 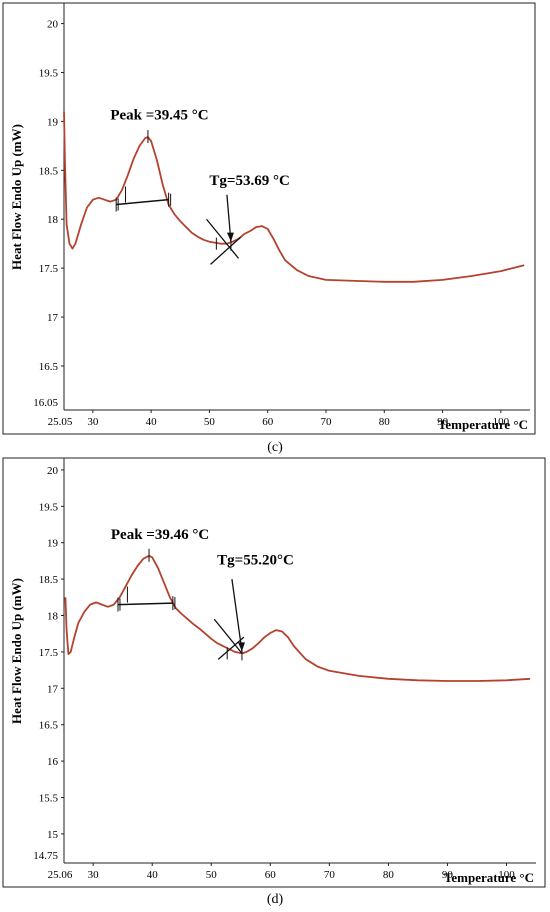 I want to click on panel-label-d: (d), so click(x=275, y=899).